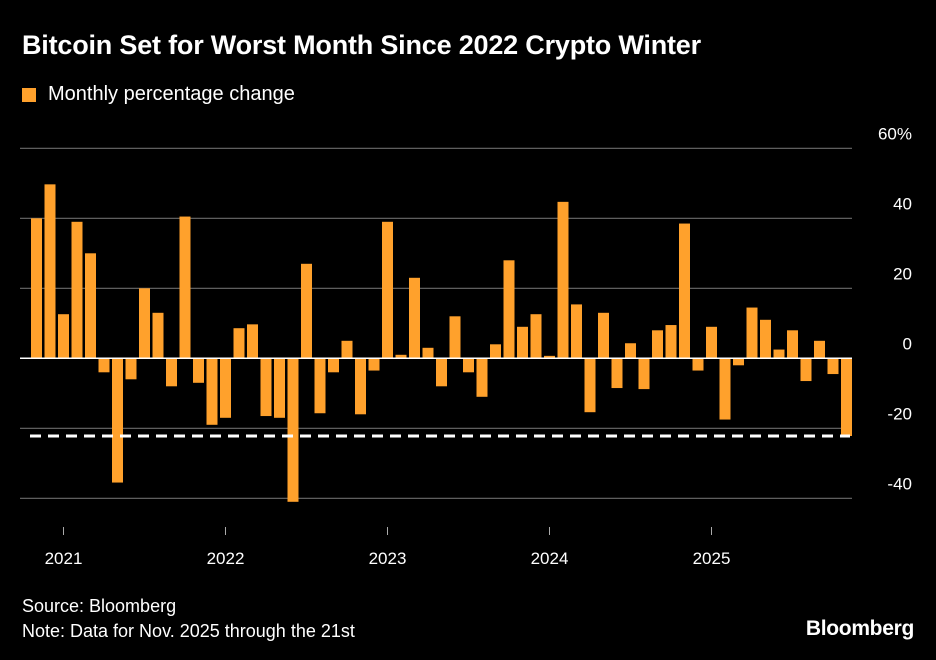 The width and height of the screenshot is (936, 660). I want to click on legend-swatch, so click(29, 94).